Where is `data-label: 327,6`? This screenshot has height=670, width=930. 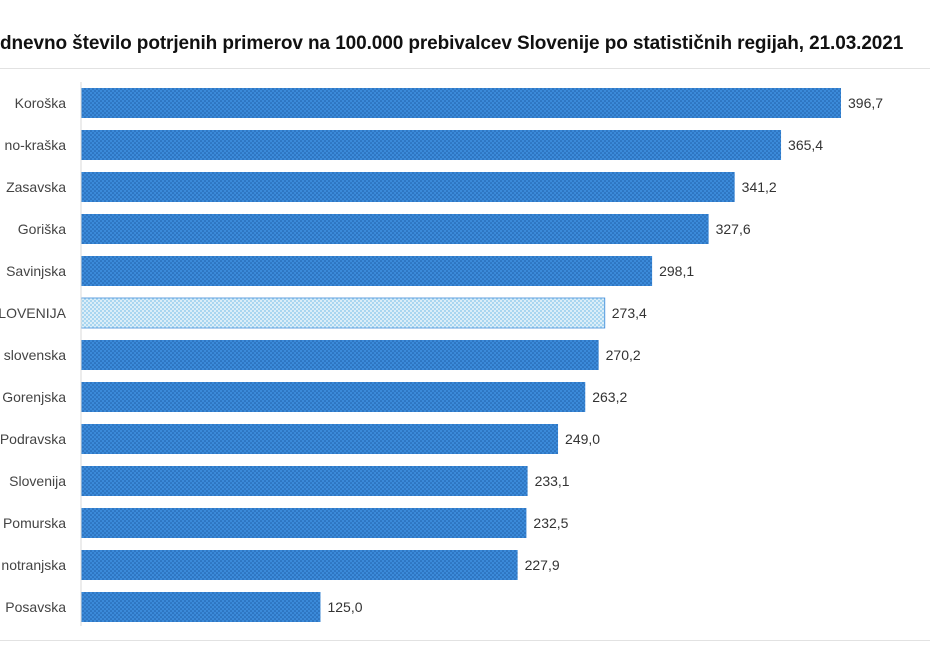
data-label: 327,6 is located at coordinates (733, 229).